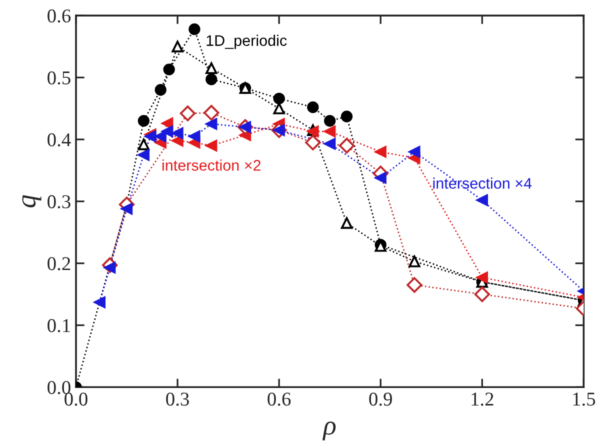 The width and height of the screenshot is (608, 445). I want to click on y-tick-label: 0.4, so click(59, 139).